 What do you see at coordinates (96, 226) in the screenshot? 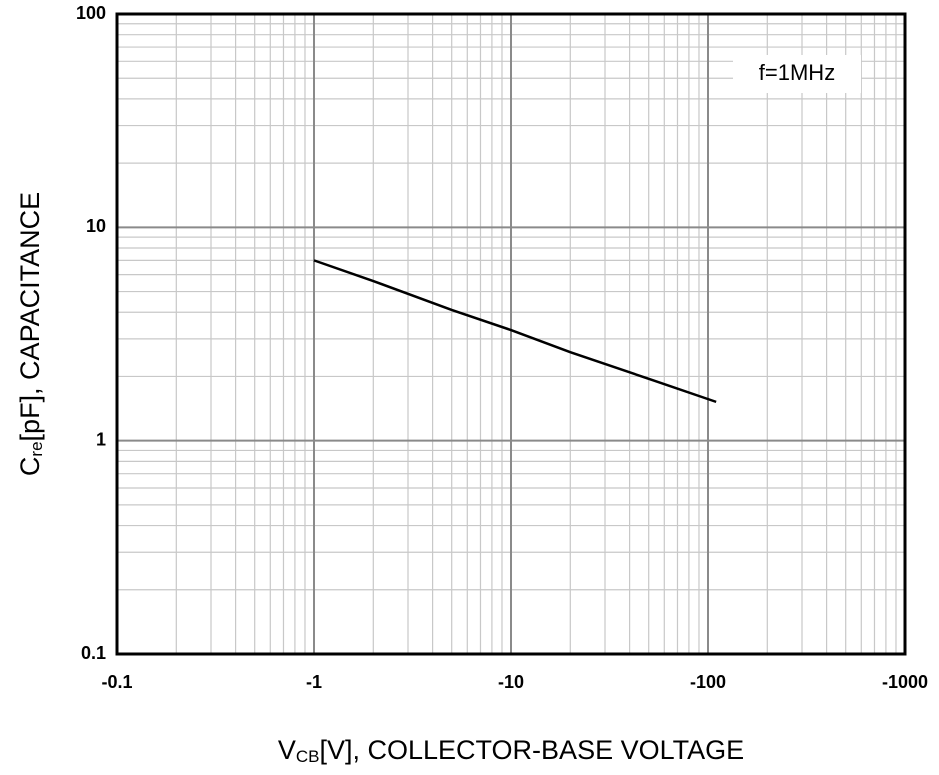
I see `y-tick-label: 10` at bounding box center [96, 226].